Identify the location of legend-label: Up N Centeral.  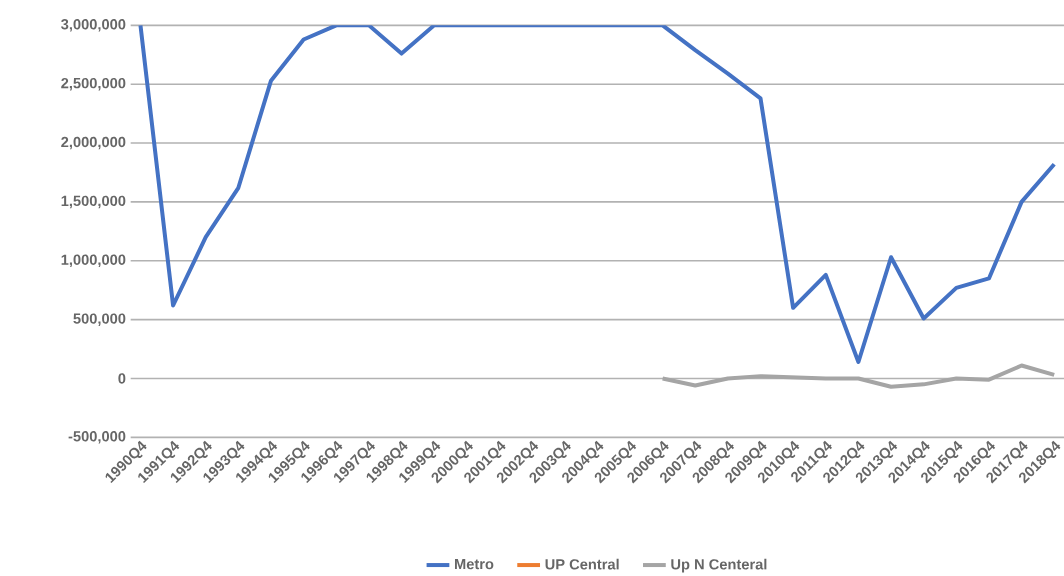
(719, 565).